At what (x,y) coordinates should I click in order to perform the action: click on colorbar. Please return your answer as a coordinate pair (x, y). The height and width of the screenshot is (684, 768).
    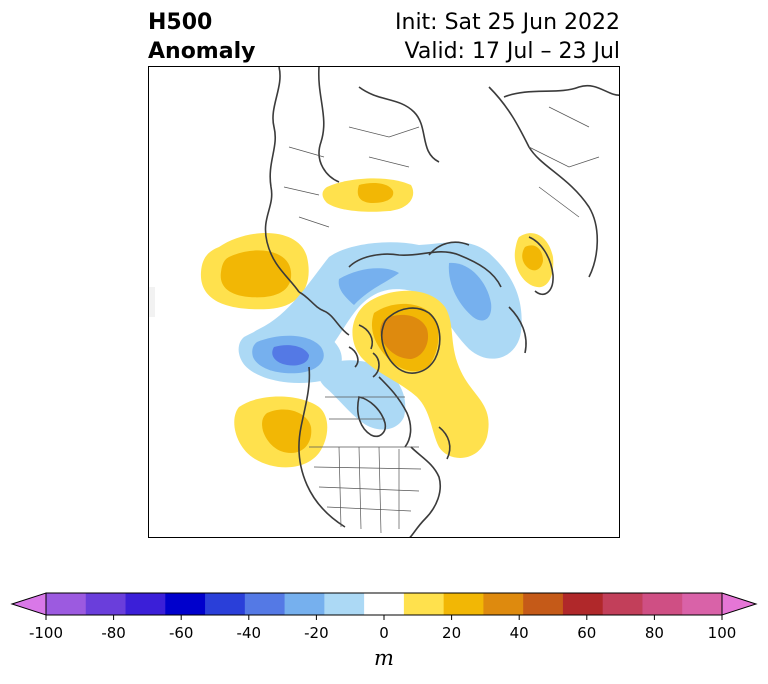
    Looking at the image, I should click on (384, 606).